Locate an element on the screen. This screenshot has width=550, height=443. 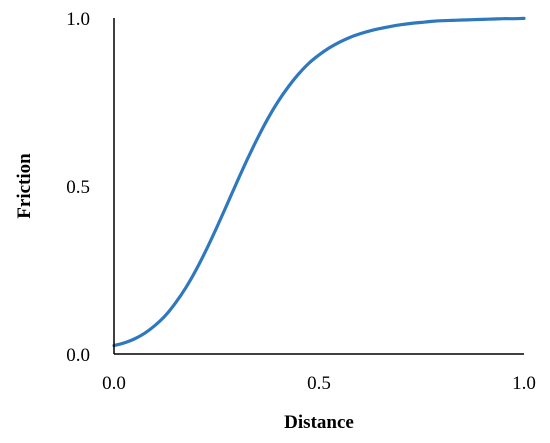
x-tick-label: 1.0 is located at coordinates (524, 383).